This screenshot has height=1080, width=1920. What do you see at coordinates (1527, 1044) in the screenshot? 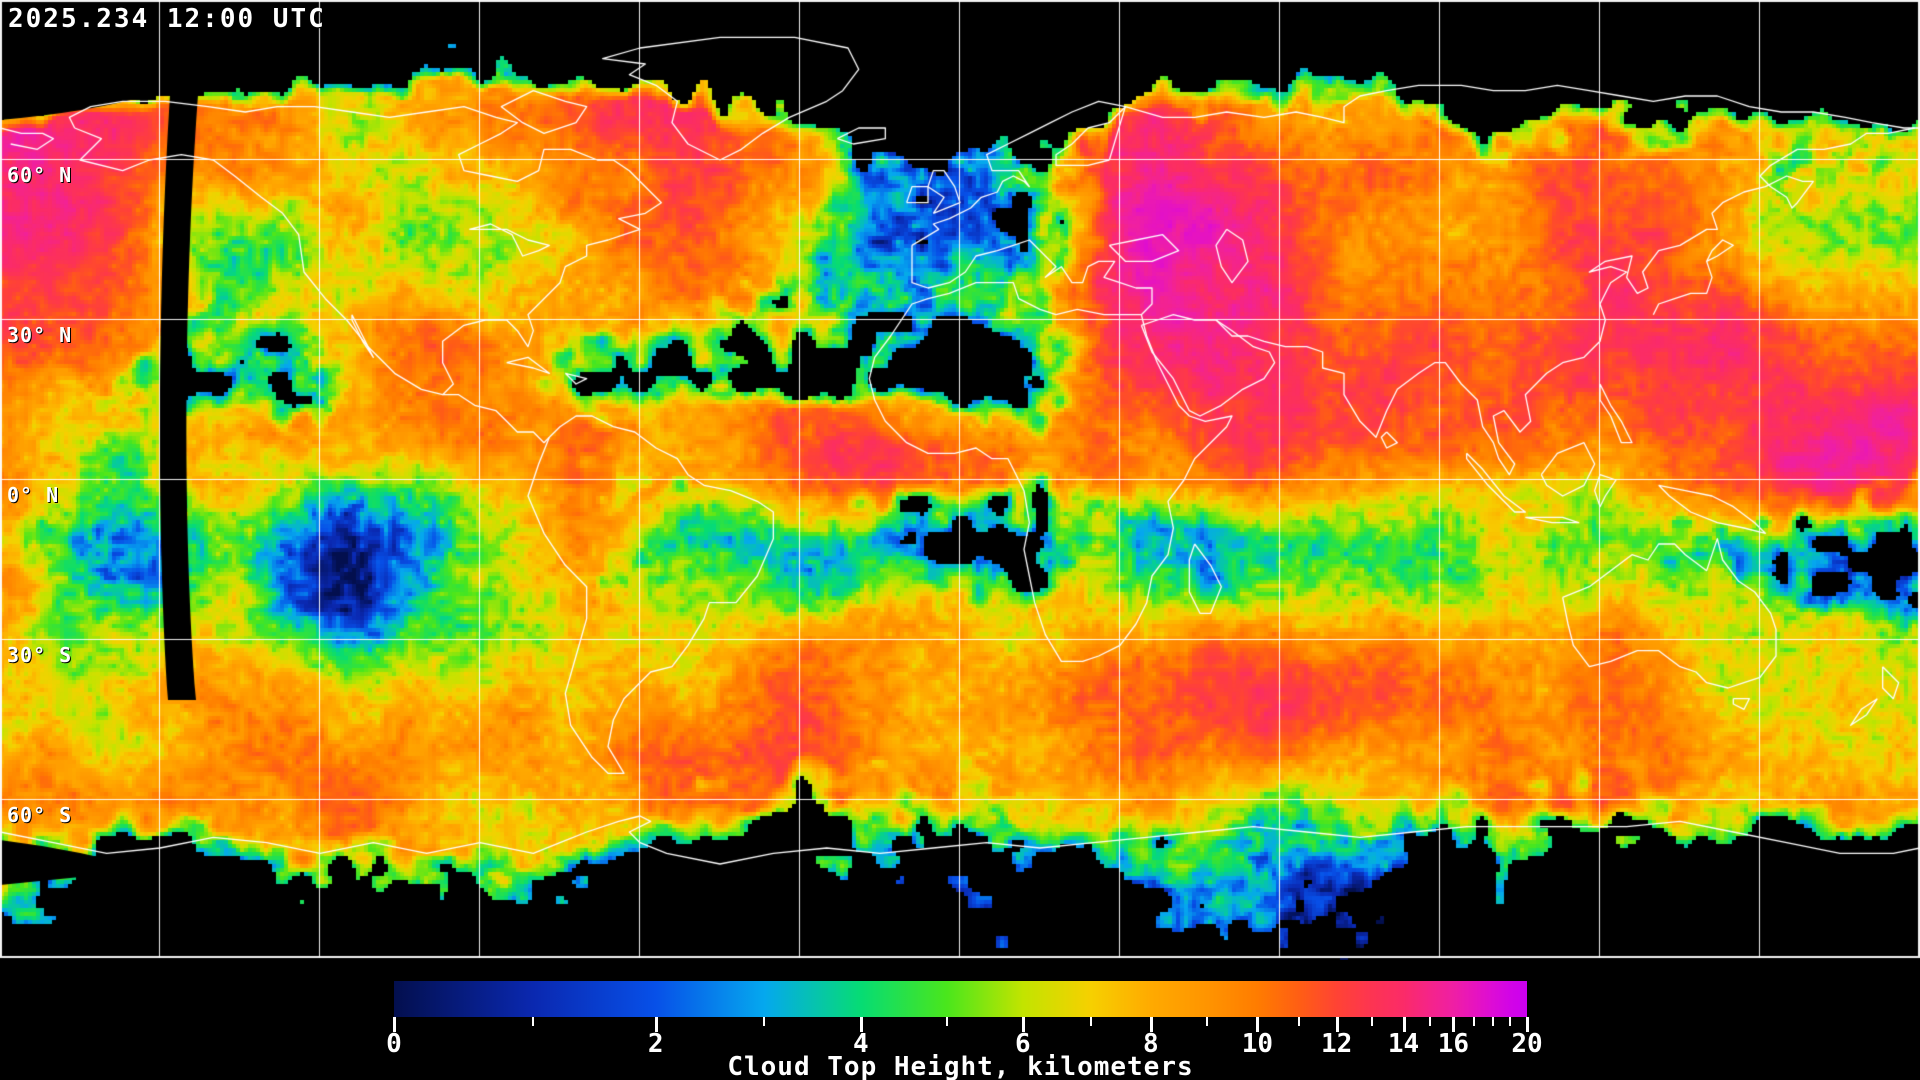
I see `colorbar-tick-label: 20` at bounding box center [1527, 1044].